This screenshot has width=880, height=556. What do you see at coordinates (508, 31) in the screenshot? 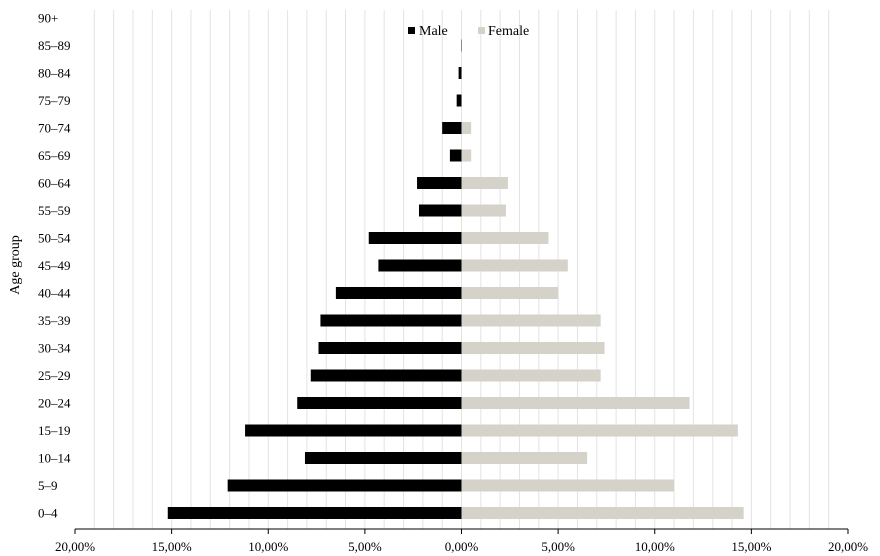
I see `legend-label-female: Female` at bounding box center [508, 31].